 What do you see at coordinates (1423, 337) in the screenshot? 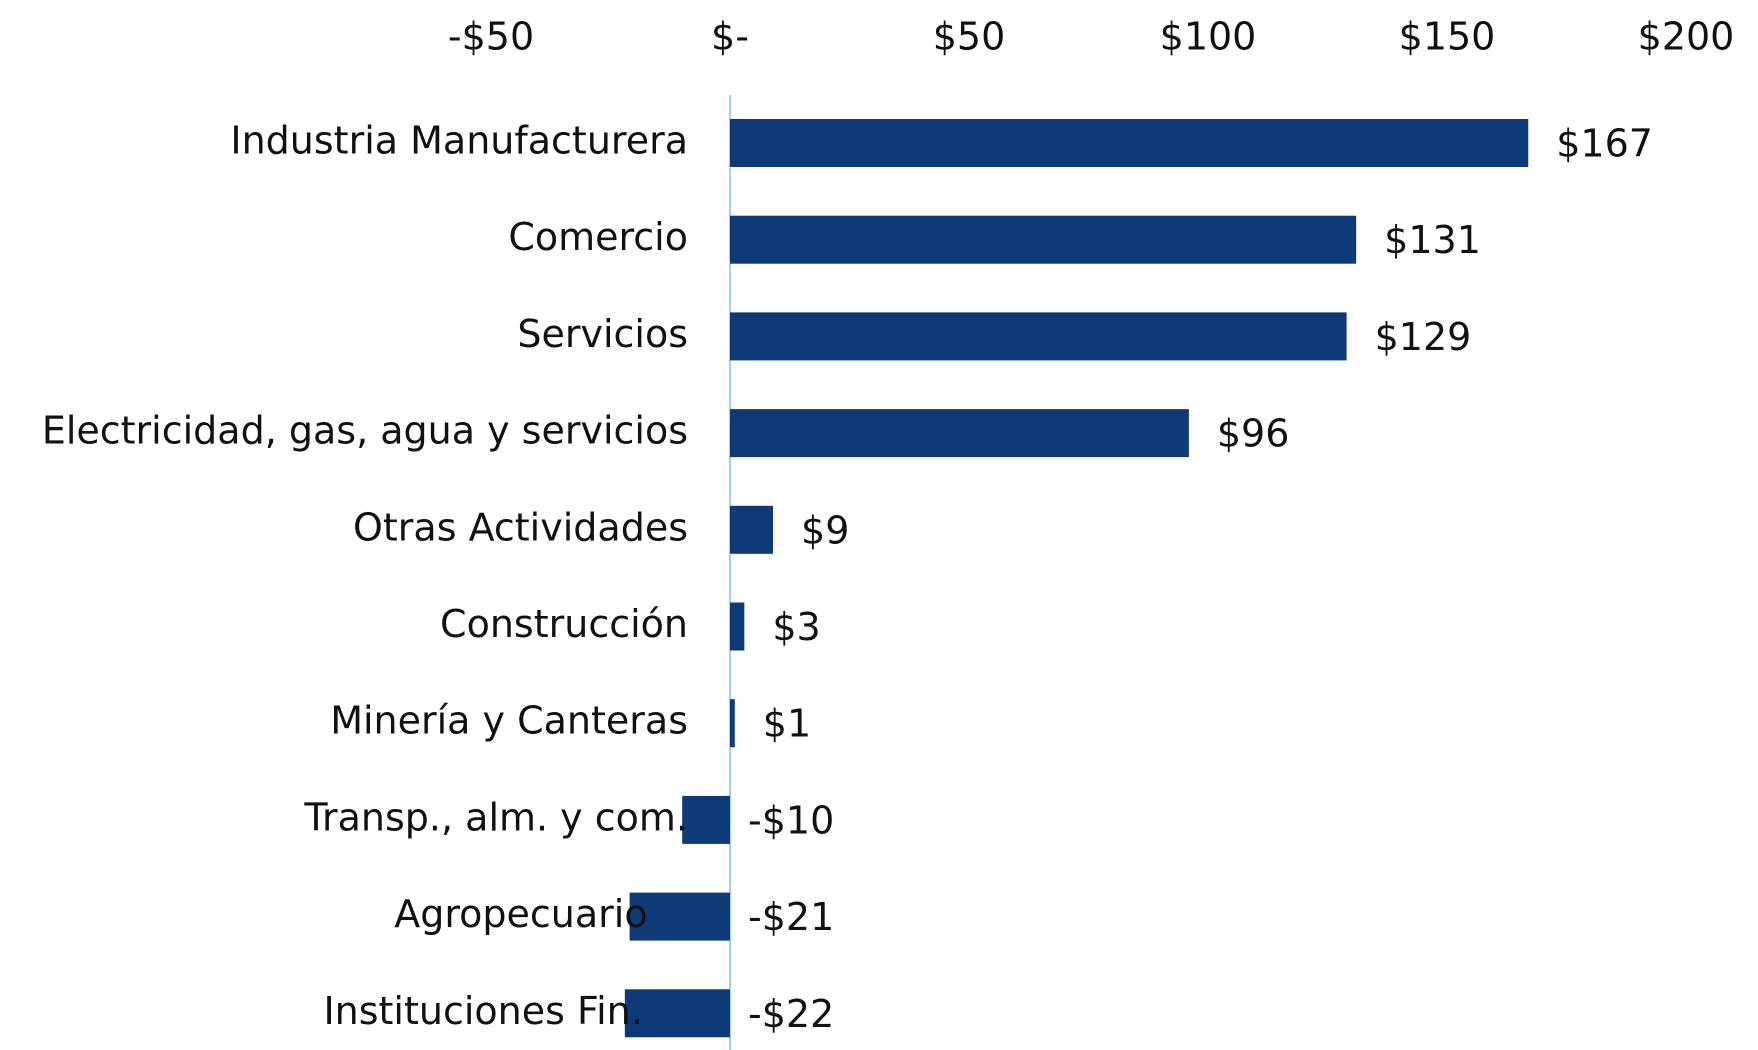
I see `data-label: $129` at bounding box center [1423, 337].